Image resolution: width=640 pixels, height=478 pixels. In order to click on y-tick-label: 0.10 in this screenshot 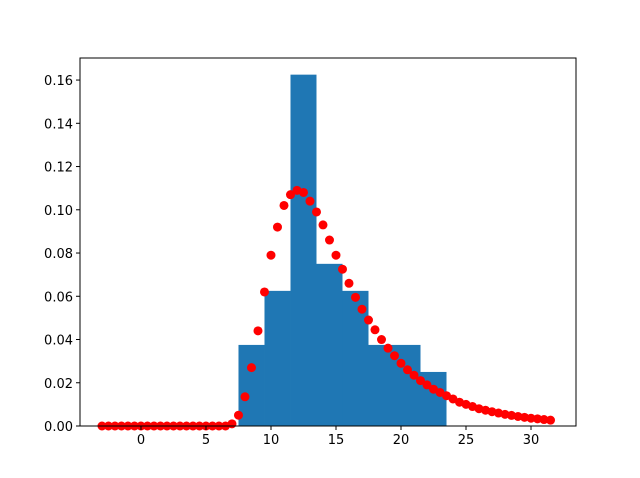, I will do `click(58, 211)`.